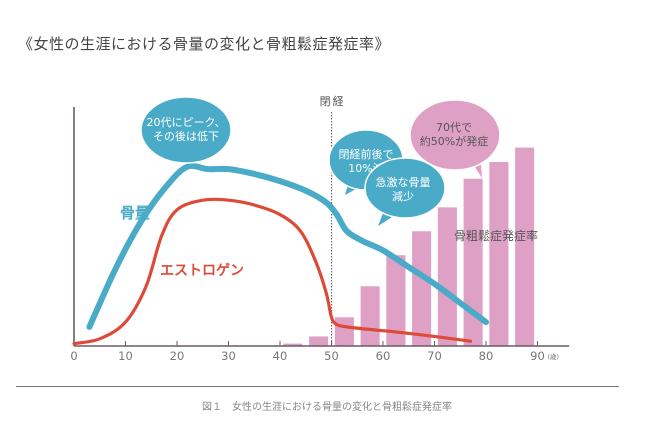  Describe the element at coordinates (403, 182) in the screenshot. I see `annotation-text: 急激な骨量` at that location.